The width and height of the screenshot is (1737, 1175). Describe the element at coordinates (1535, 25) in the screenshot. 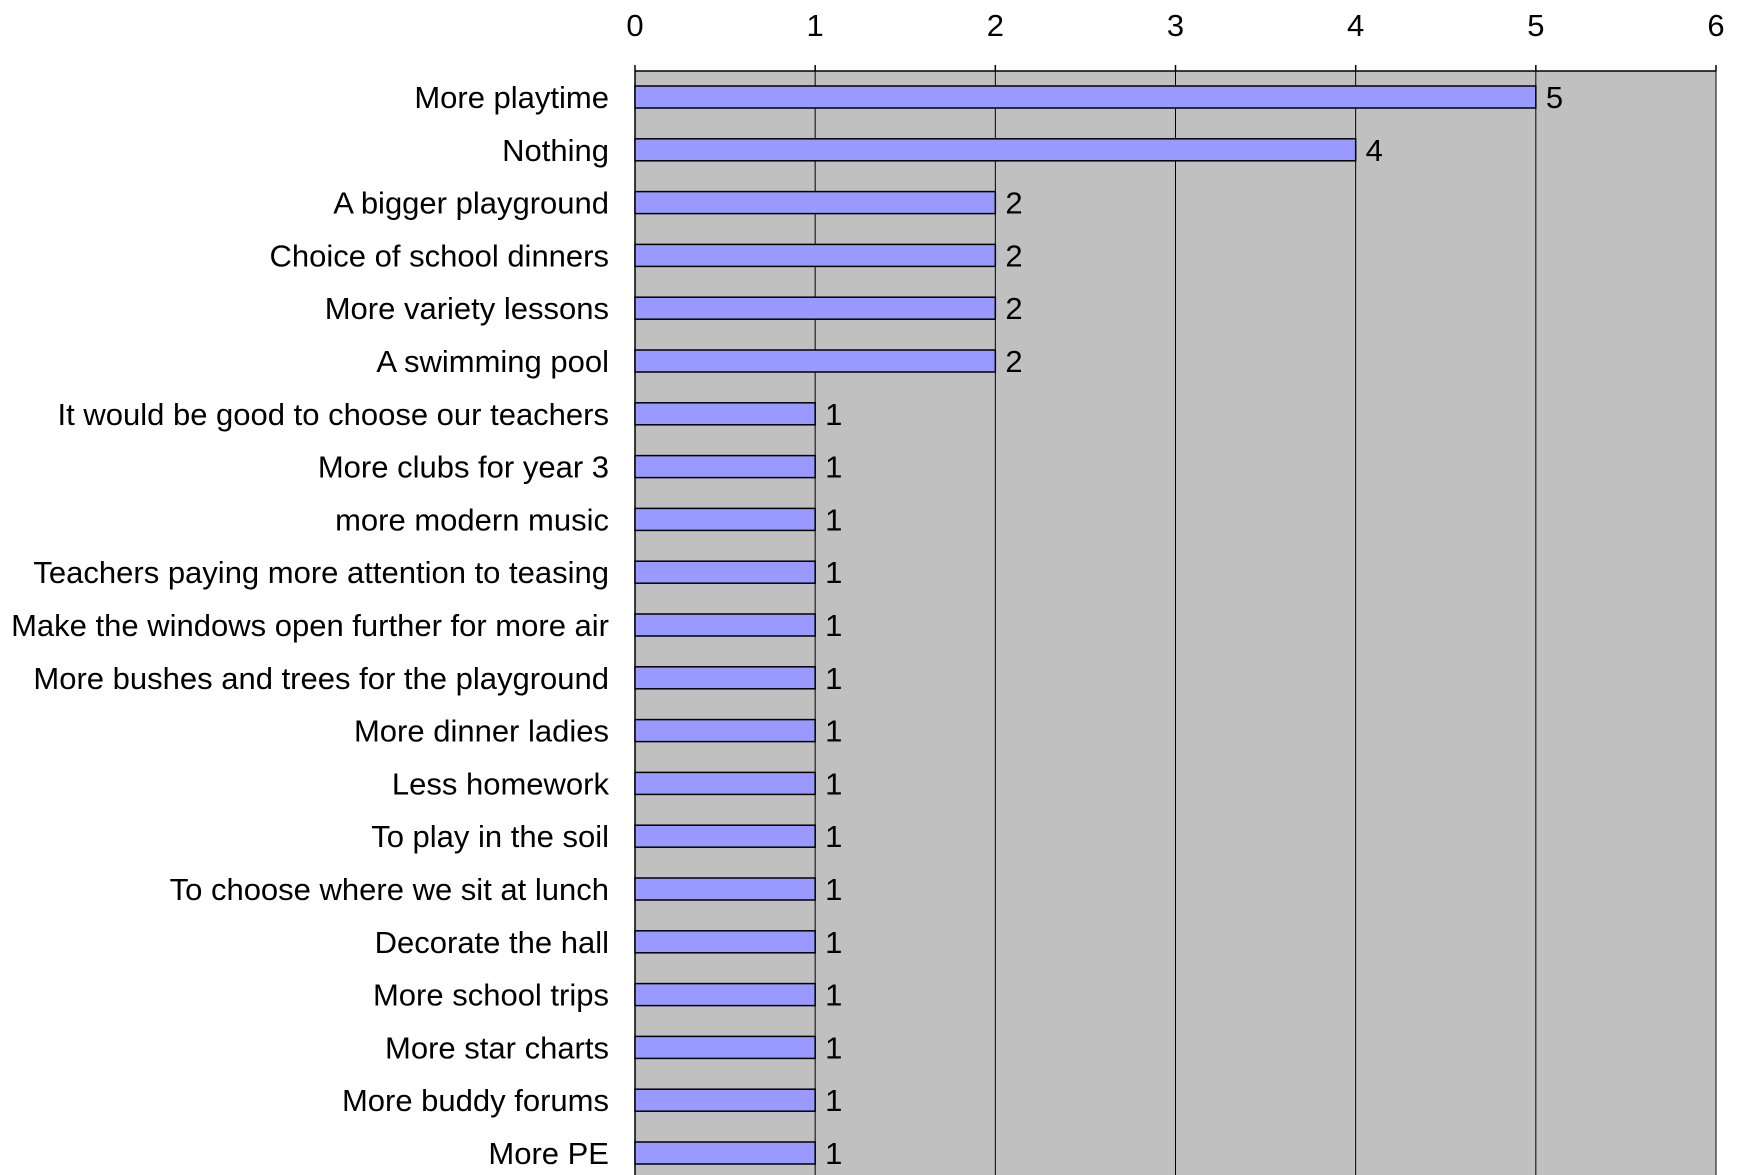

I see `x-tick-label: 5` at that location.